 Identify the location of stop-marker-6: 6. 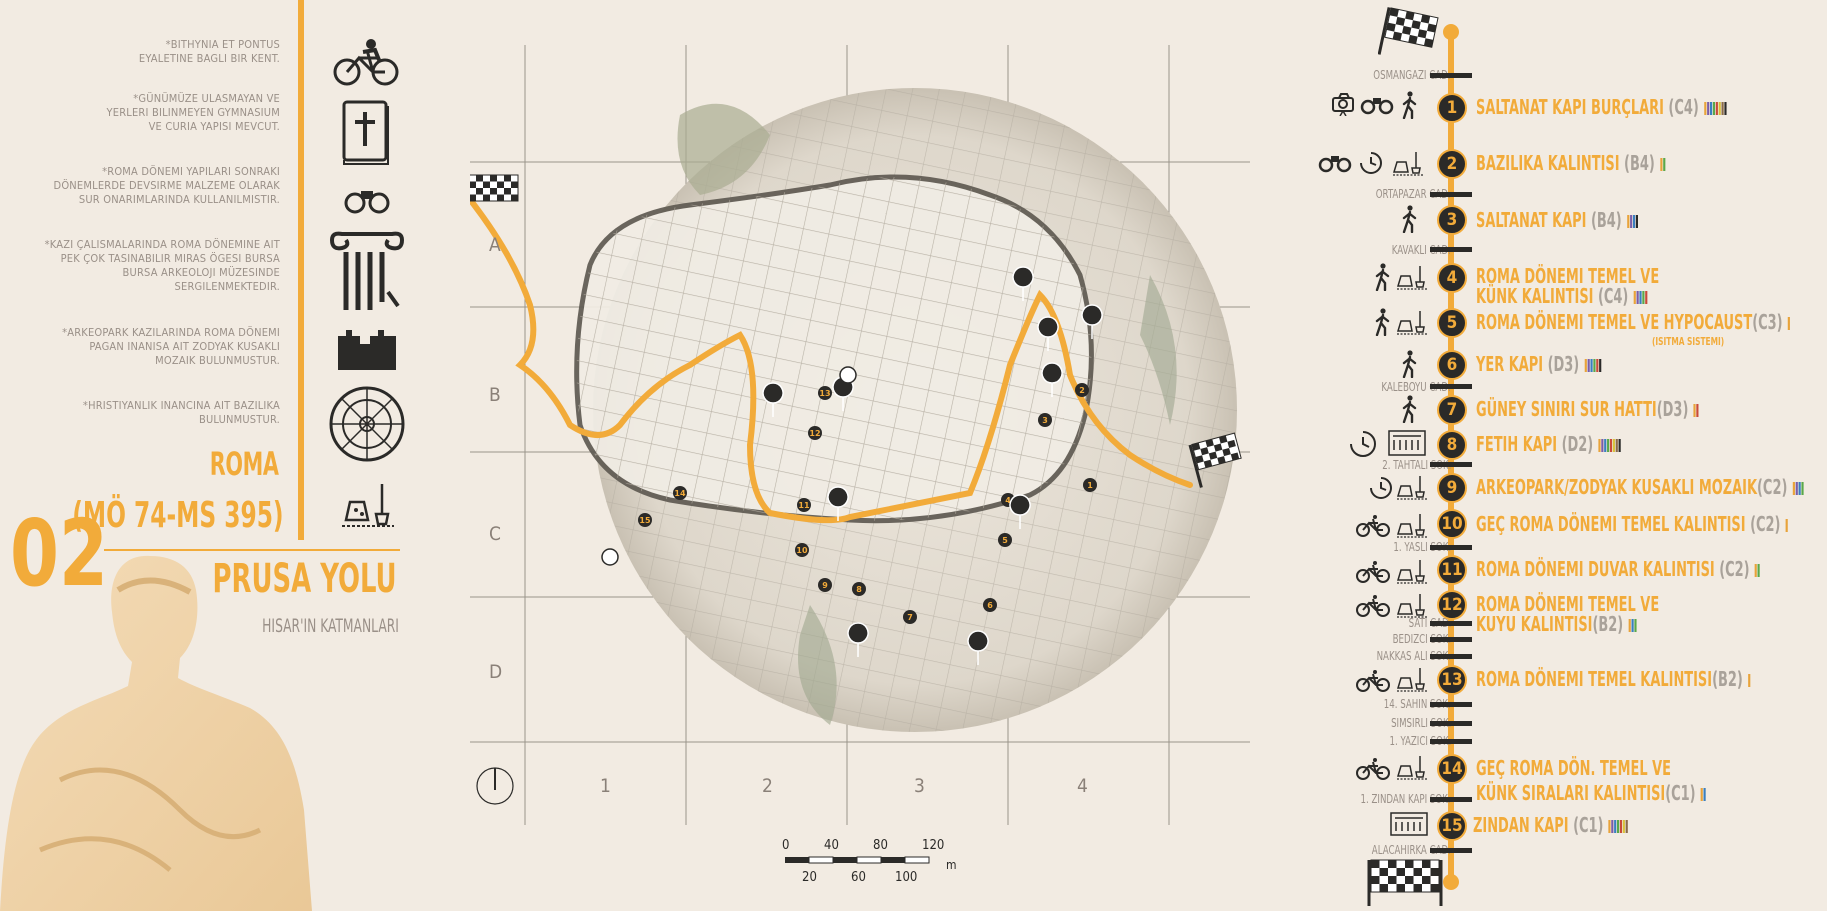
(1452, 365).